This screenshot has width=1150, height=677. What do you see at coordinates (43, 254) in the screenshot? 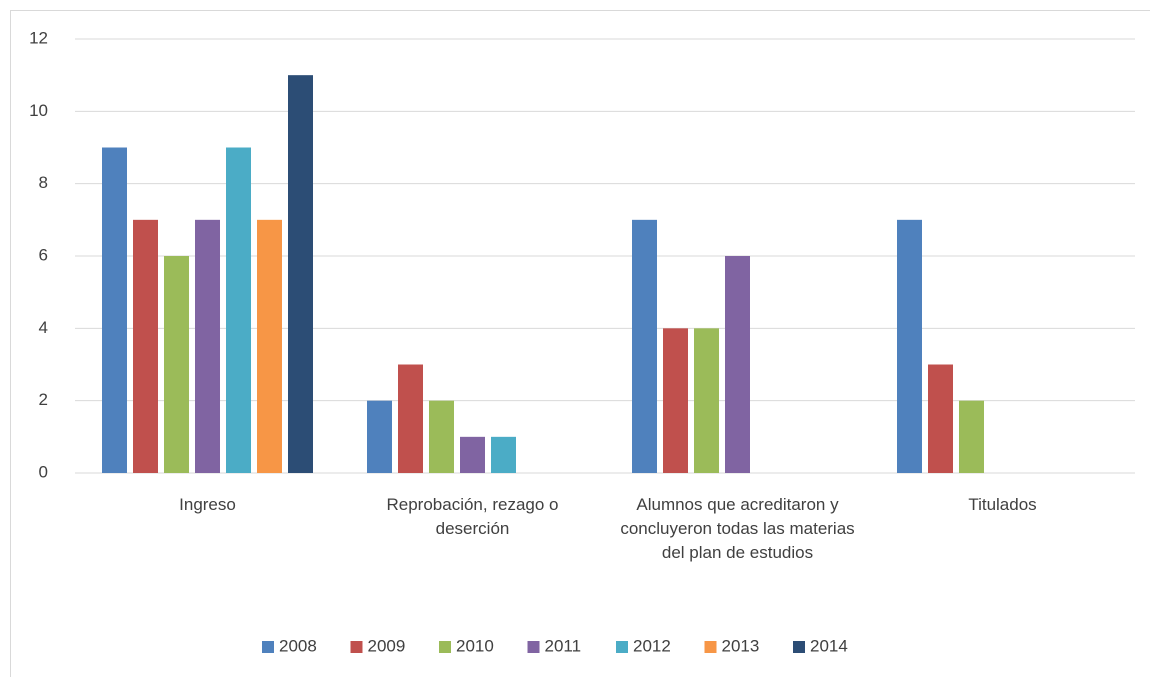
I see `y-tick-label: 6` at bounding box center [43, 254].